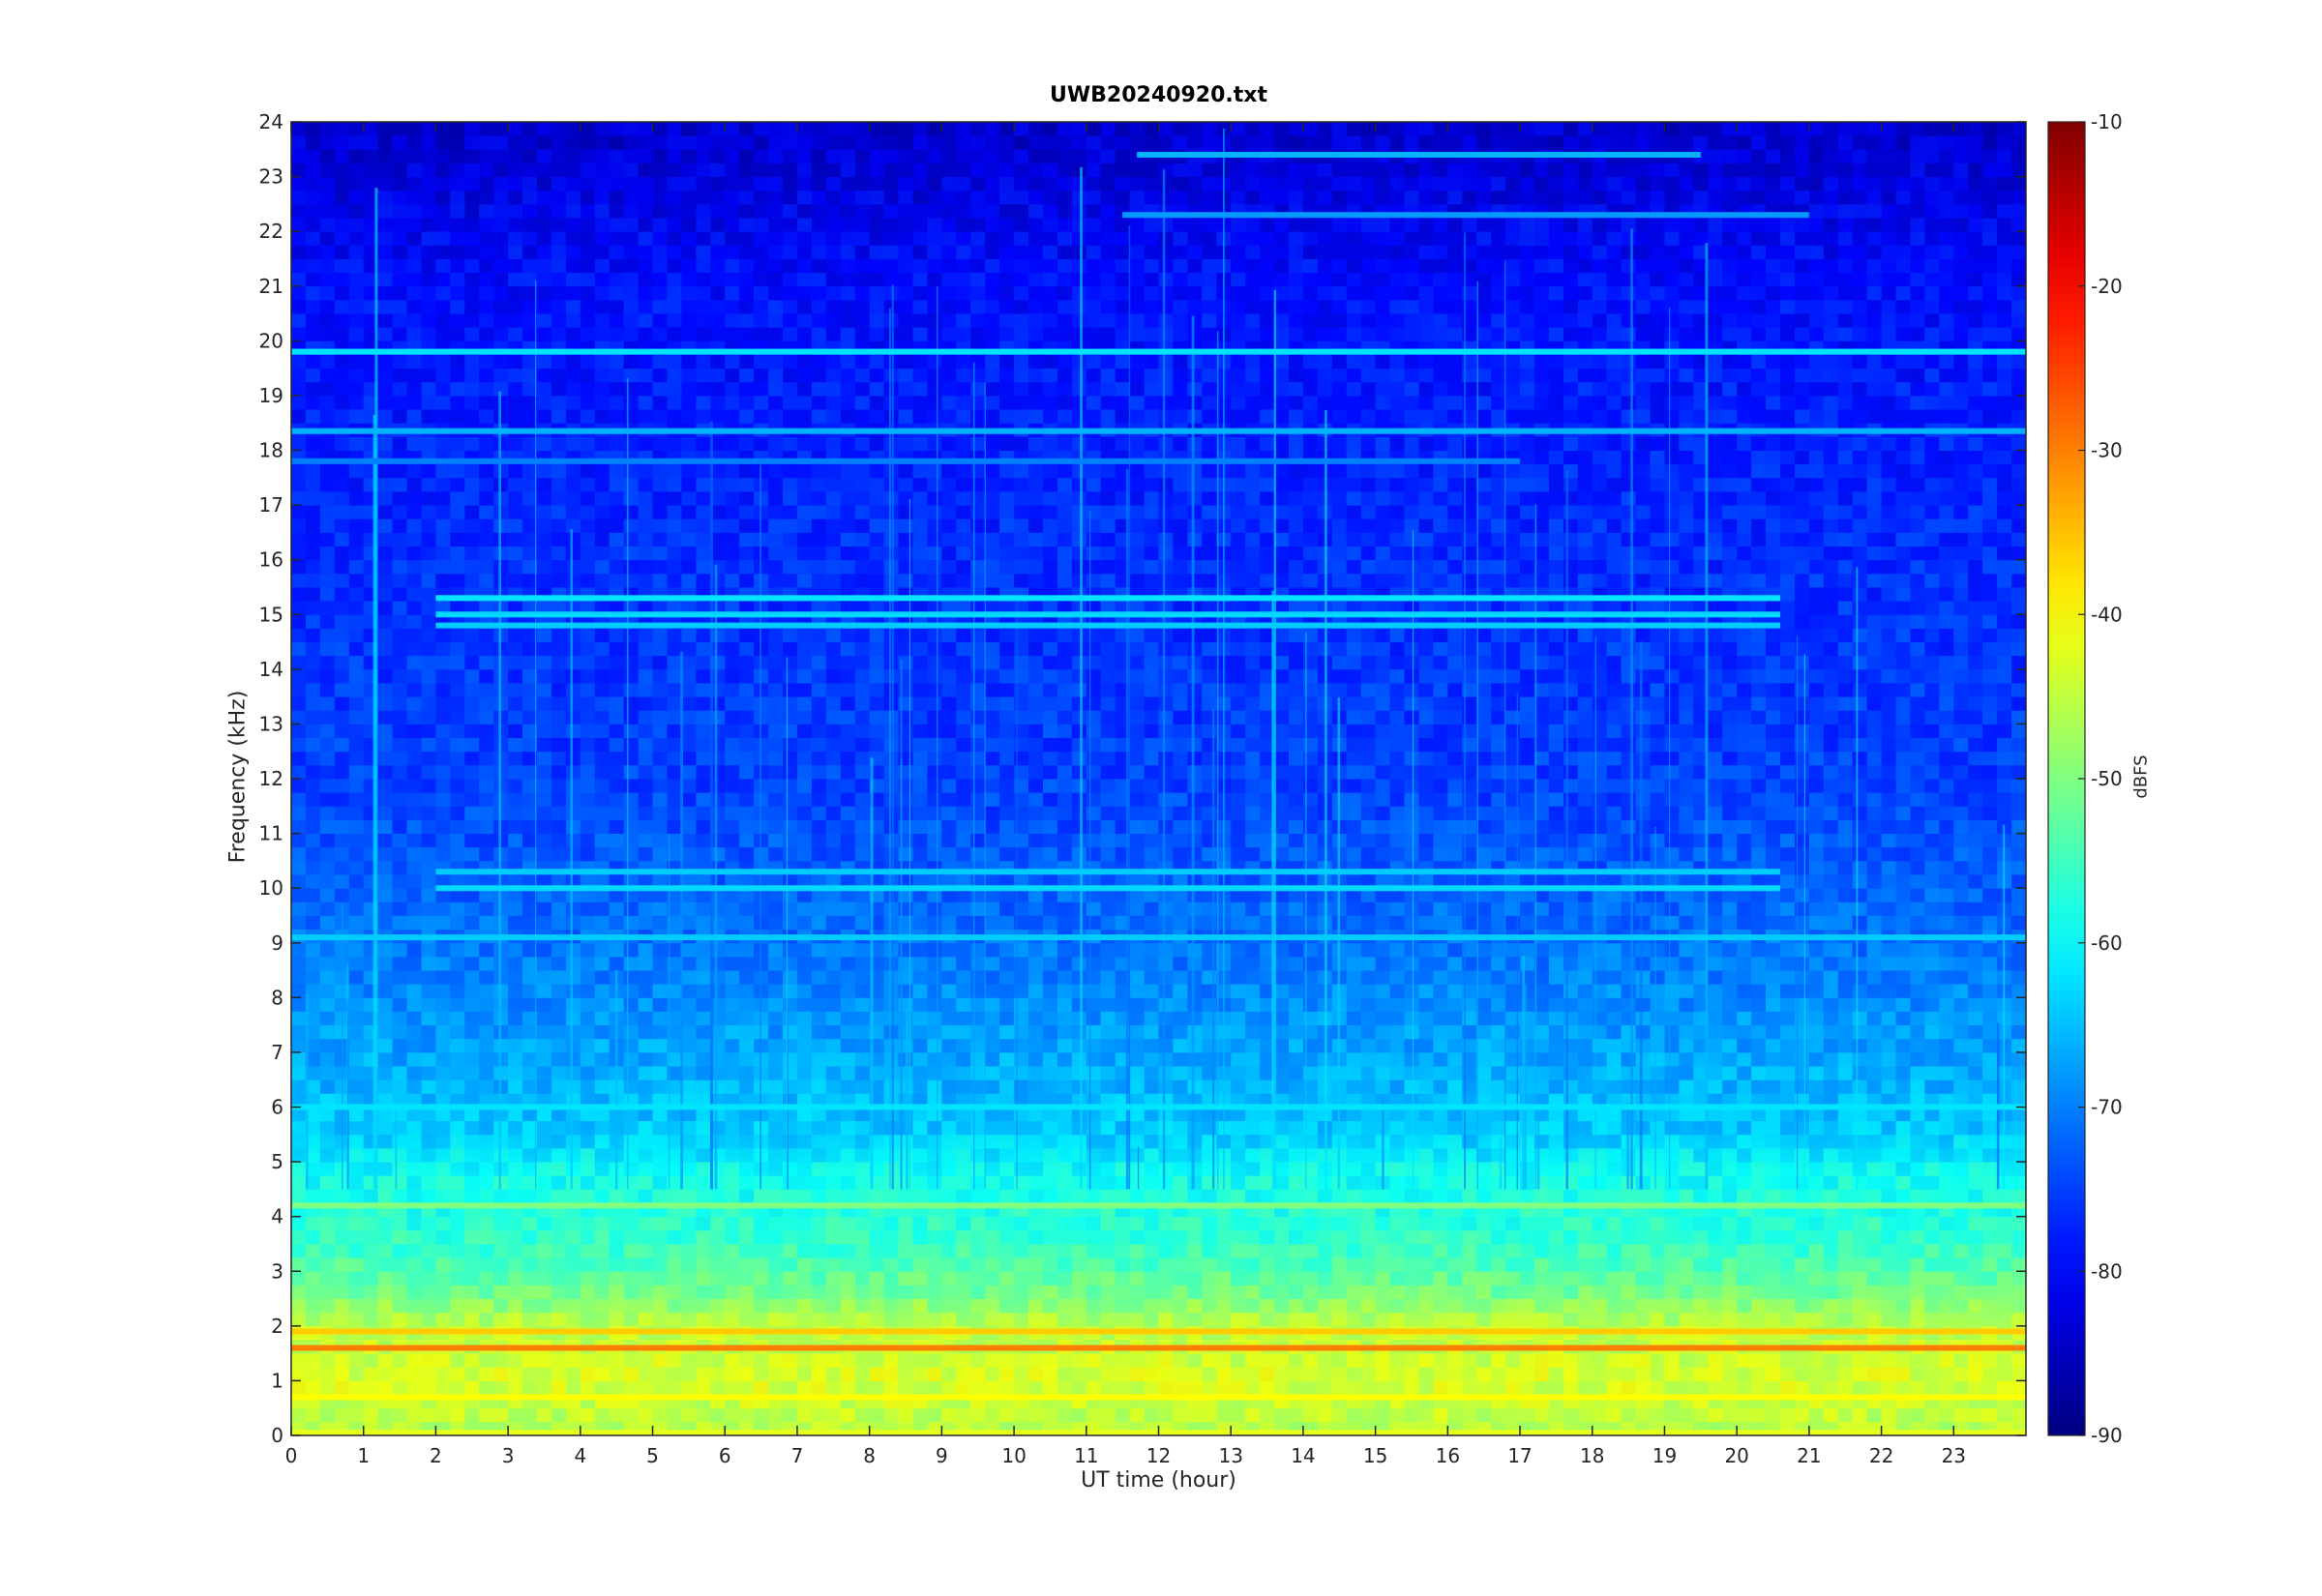  What do you see at coordinates (271, 340) in the screenshot?
I see `y-tick-label: 20` at bounding box center [271, 340].